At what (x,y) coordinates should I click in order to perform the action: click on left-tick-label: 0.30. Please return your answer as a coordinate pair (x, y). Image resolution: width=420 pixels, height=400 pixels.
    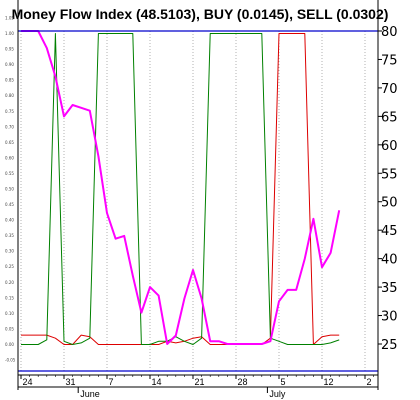
    Looking at the image, I should click on (9, 251).